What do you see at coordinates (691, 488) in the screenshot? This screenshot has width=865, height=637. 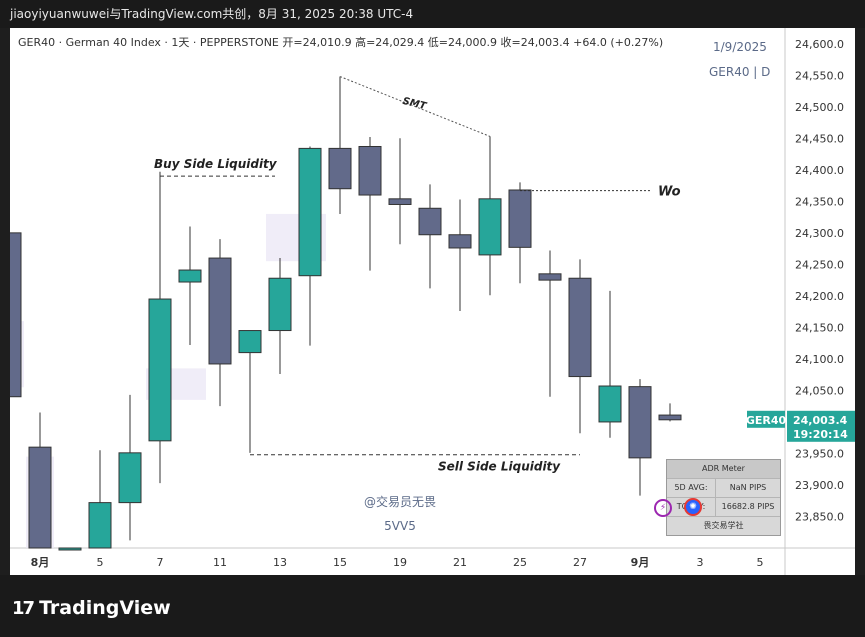 I see `adr-row-label: 5D AVG:` at bounding box center [691, 488].